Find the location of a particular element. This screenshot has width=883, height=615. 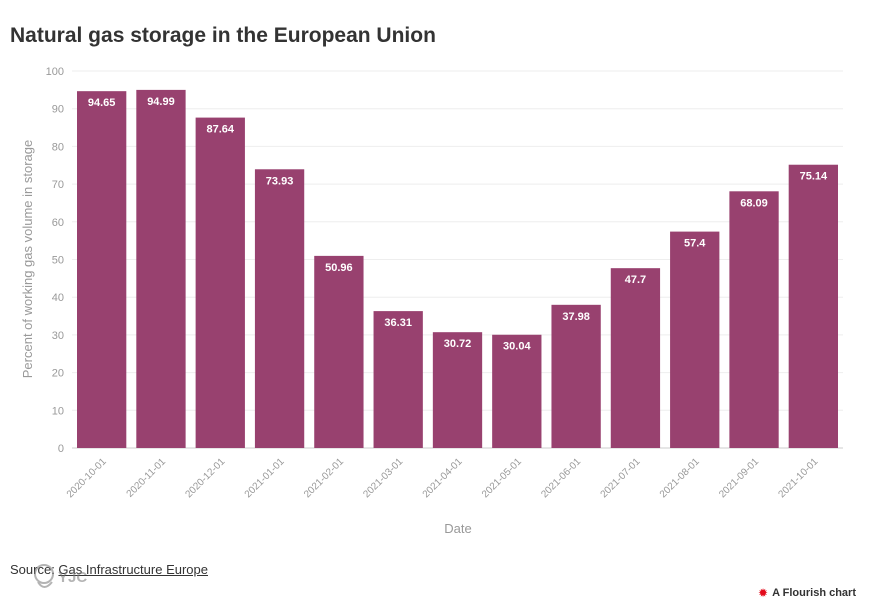

flourish-logo-icon: ✹ is located at coordinates (763, 593).